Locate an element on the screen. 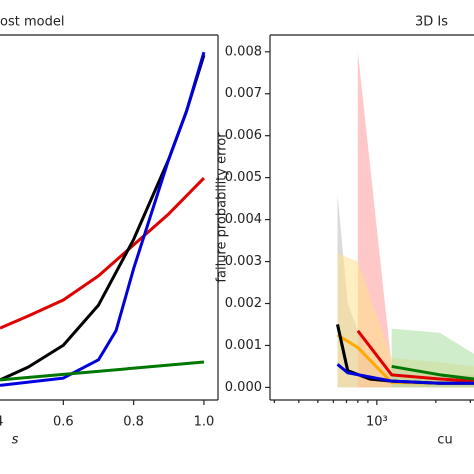  chart-title: 3D Is is located at coordinates (431, 22).